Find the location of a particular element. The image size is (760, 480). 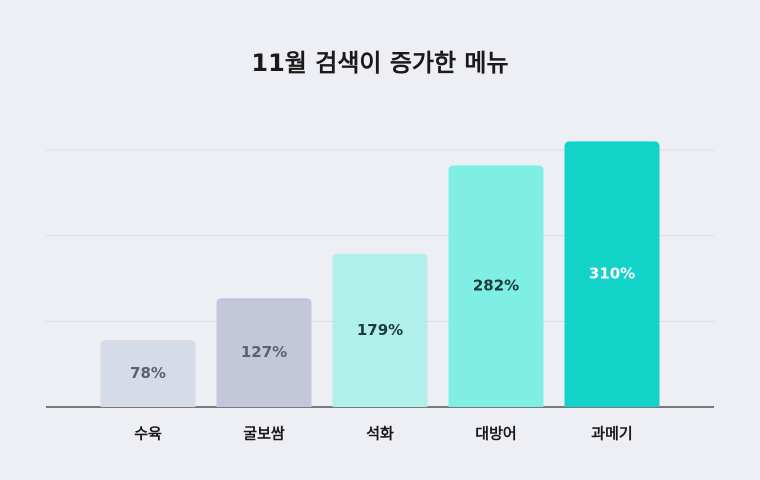

value-label: 310% is located at coordinates (612, 274).